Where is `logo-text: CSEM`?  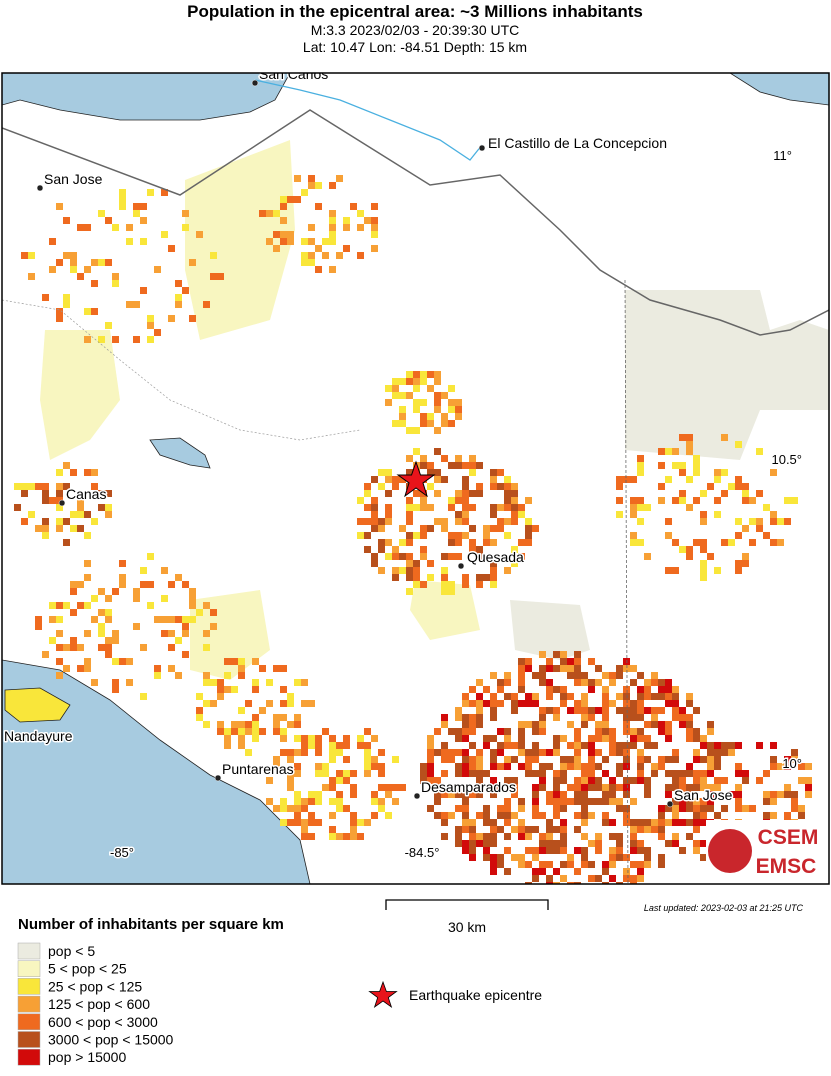 logo-text: CSEM is located at coordinates (788, 837).